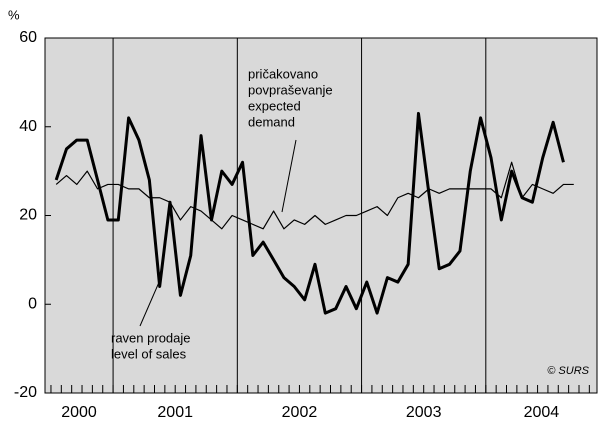 This screenshot has width=611, height=430. What do you see at coordinates (314, 195) in the screenshot?
I see `series-line` at bounding box center [314, 195].